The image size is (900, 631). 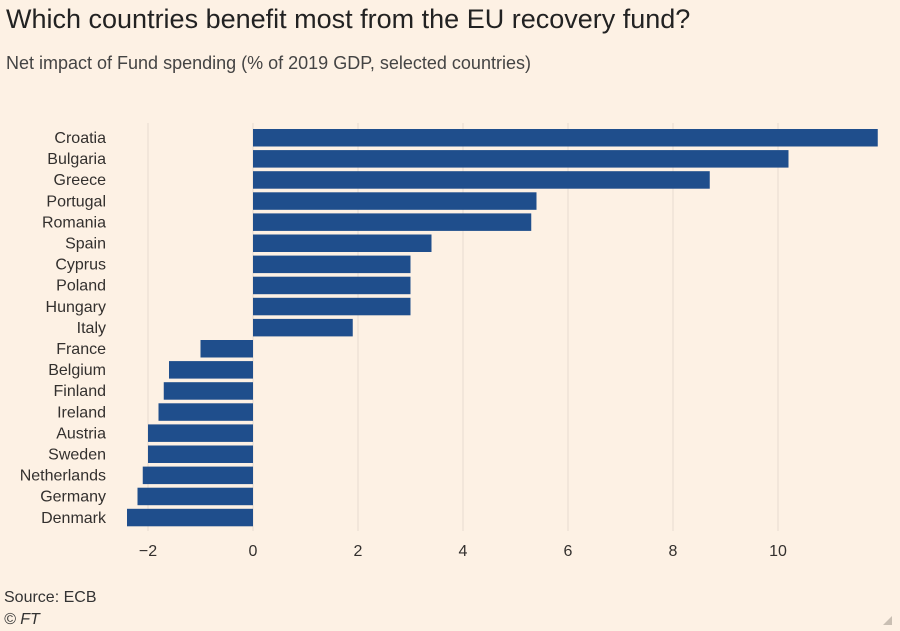 What do you see at coordinates (73, 497) in the screenshot?
I see `category-label-germany: Germany` at bounding box center [73, 497].